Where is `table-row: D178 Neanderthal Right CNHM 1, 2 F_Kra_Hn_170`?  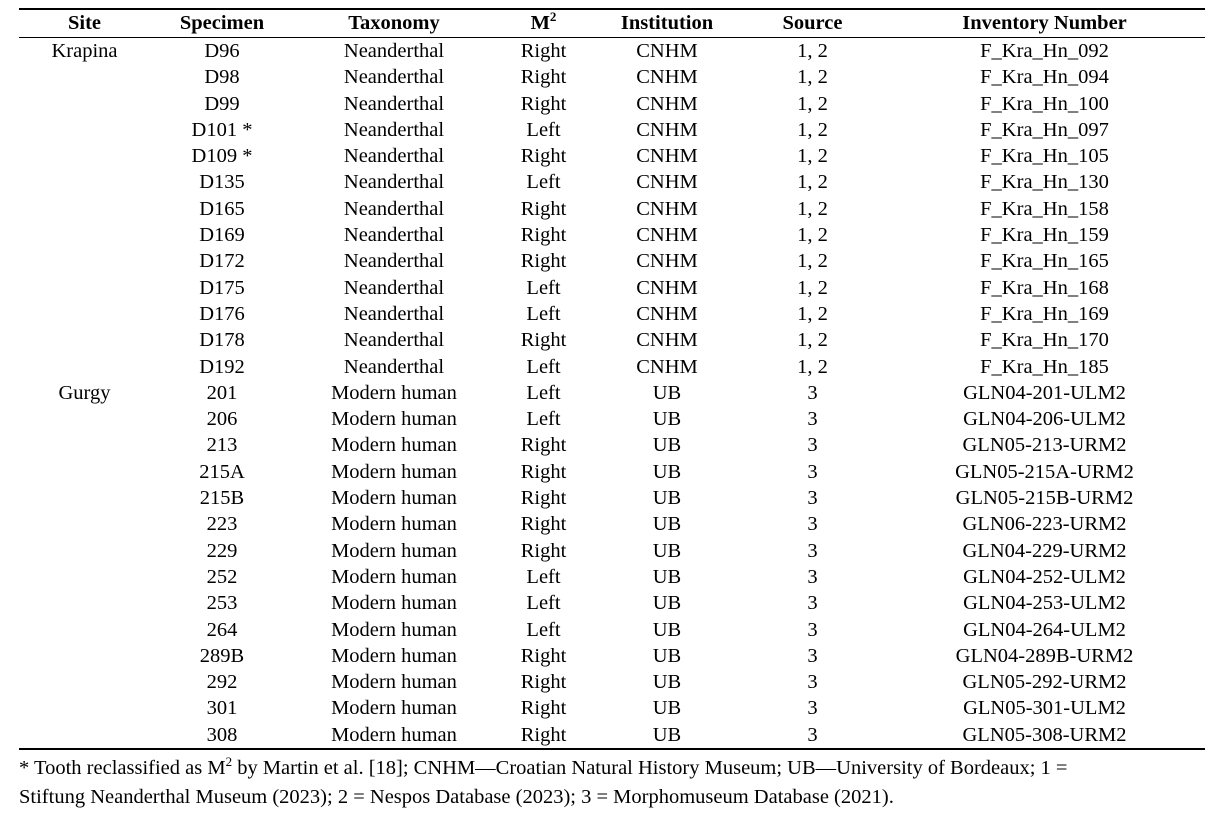
table-row: D178 Neanderthal Right CNHM 1, 2 F_Kra_Hn_170 is located at coordinates (612, 340).